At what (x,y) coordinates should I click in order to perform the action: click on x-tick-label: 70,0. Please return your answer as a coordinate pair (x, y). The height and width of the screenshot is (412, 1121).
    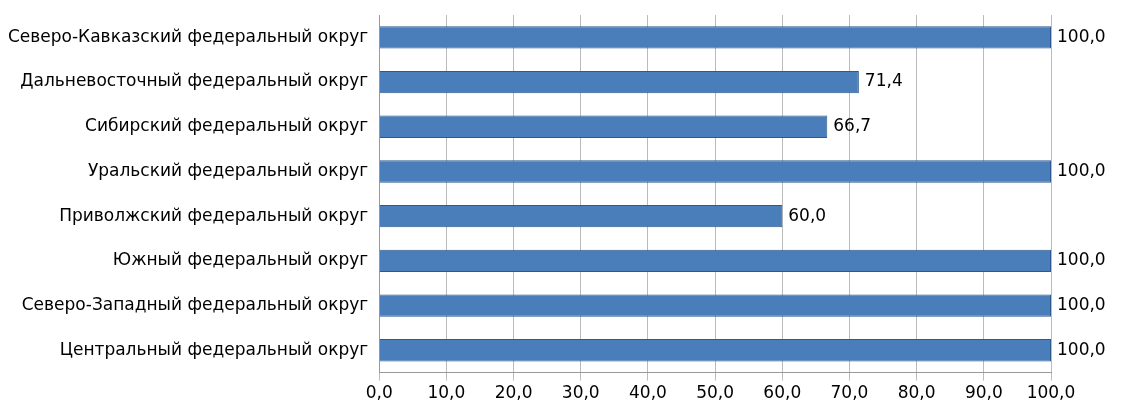
    Looking at the image, I should click on (849, 392).